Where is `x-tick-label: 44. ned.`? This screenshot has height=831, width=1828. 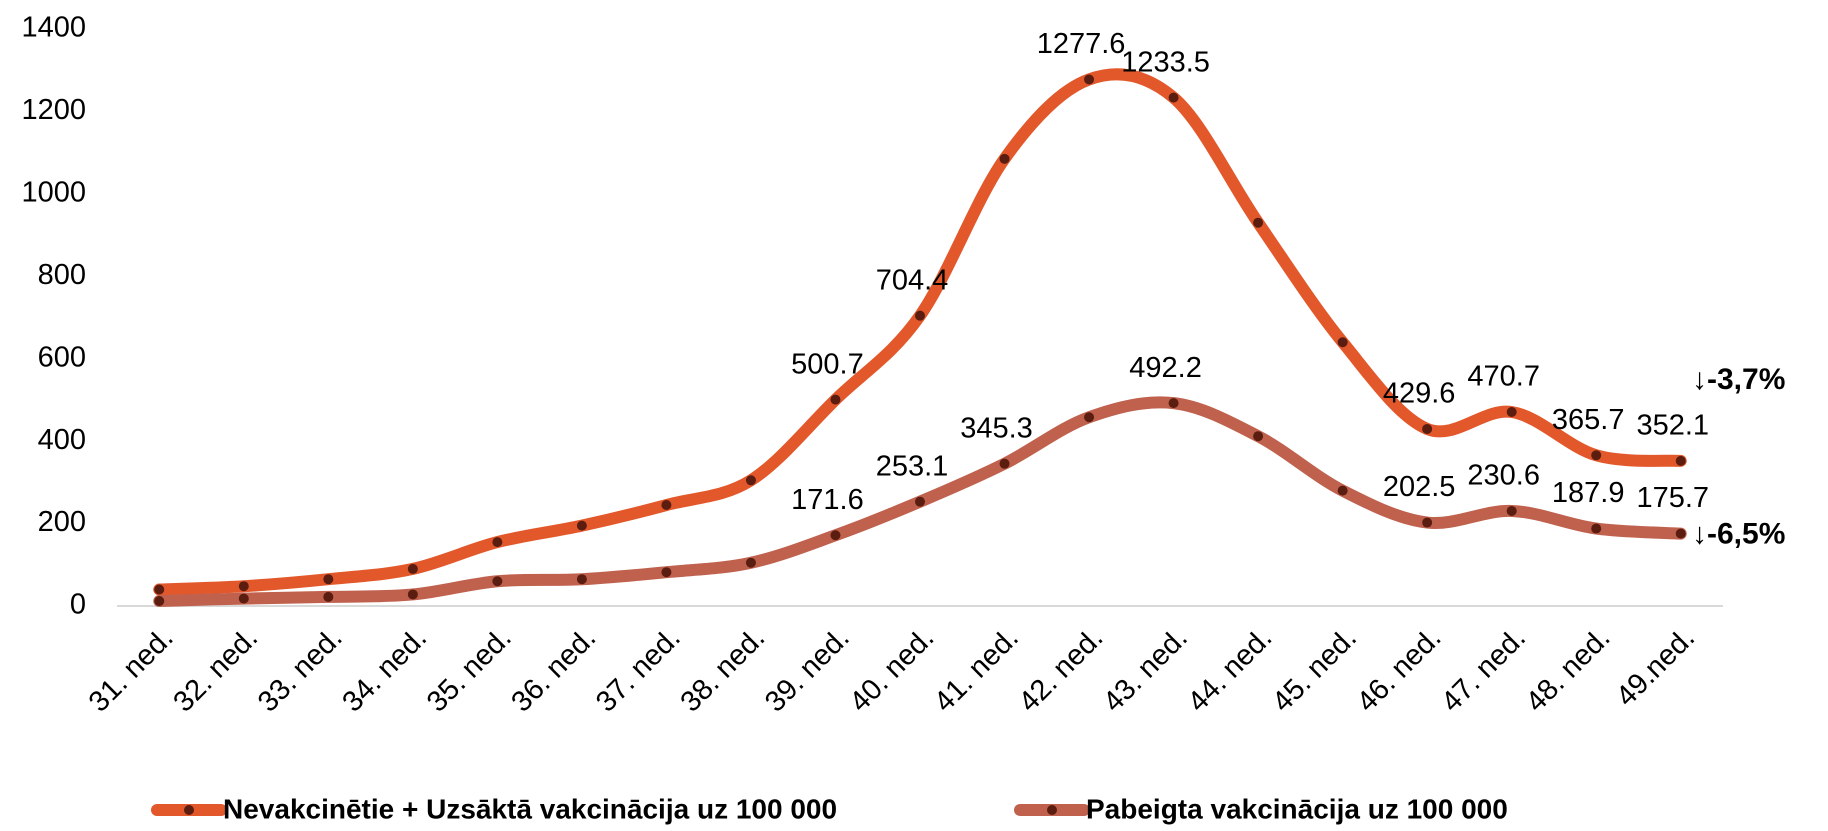
x-tick-label: 44. ned. is located at coordinates (1230, 670).